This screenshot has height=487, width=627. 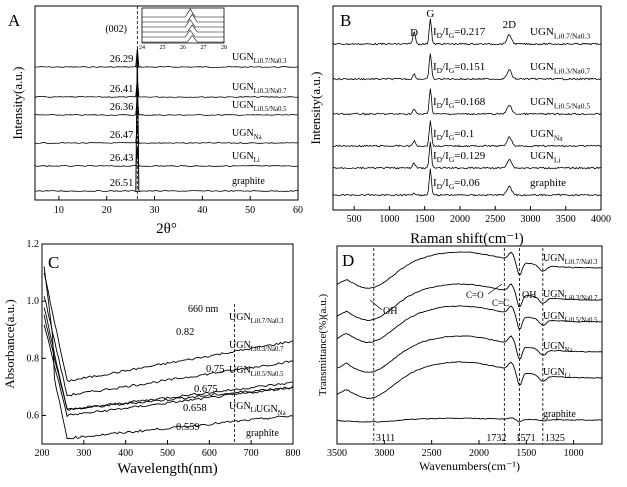 I want to click on panel-b-ratio-label: ID/IG=0.129, so click(x=459, y=157).